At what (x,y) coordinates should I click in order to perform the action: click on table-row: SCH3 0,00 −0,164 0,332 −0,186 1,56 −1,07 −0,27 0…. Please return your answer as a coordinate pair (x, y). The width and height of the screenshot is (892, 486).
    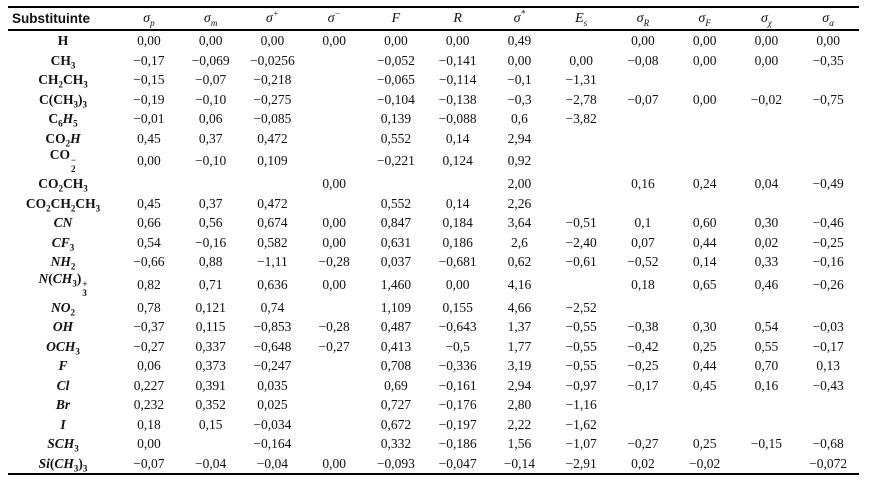
    Looking at the image, I should click on (433, 444).